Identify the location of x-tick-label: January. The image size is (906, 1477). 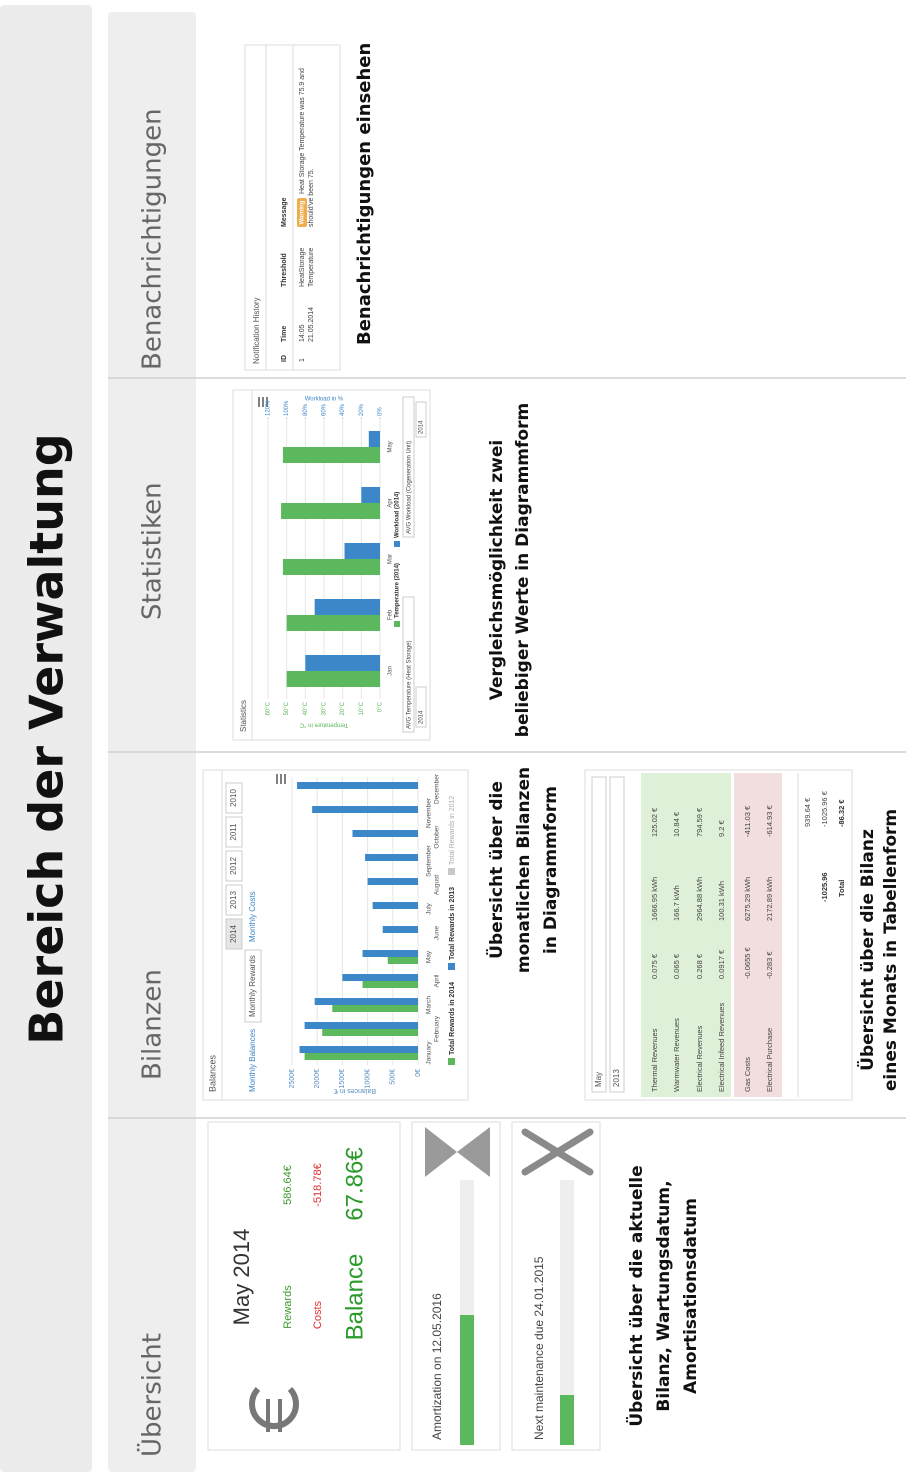
(429, 1053).